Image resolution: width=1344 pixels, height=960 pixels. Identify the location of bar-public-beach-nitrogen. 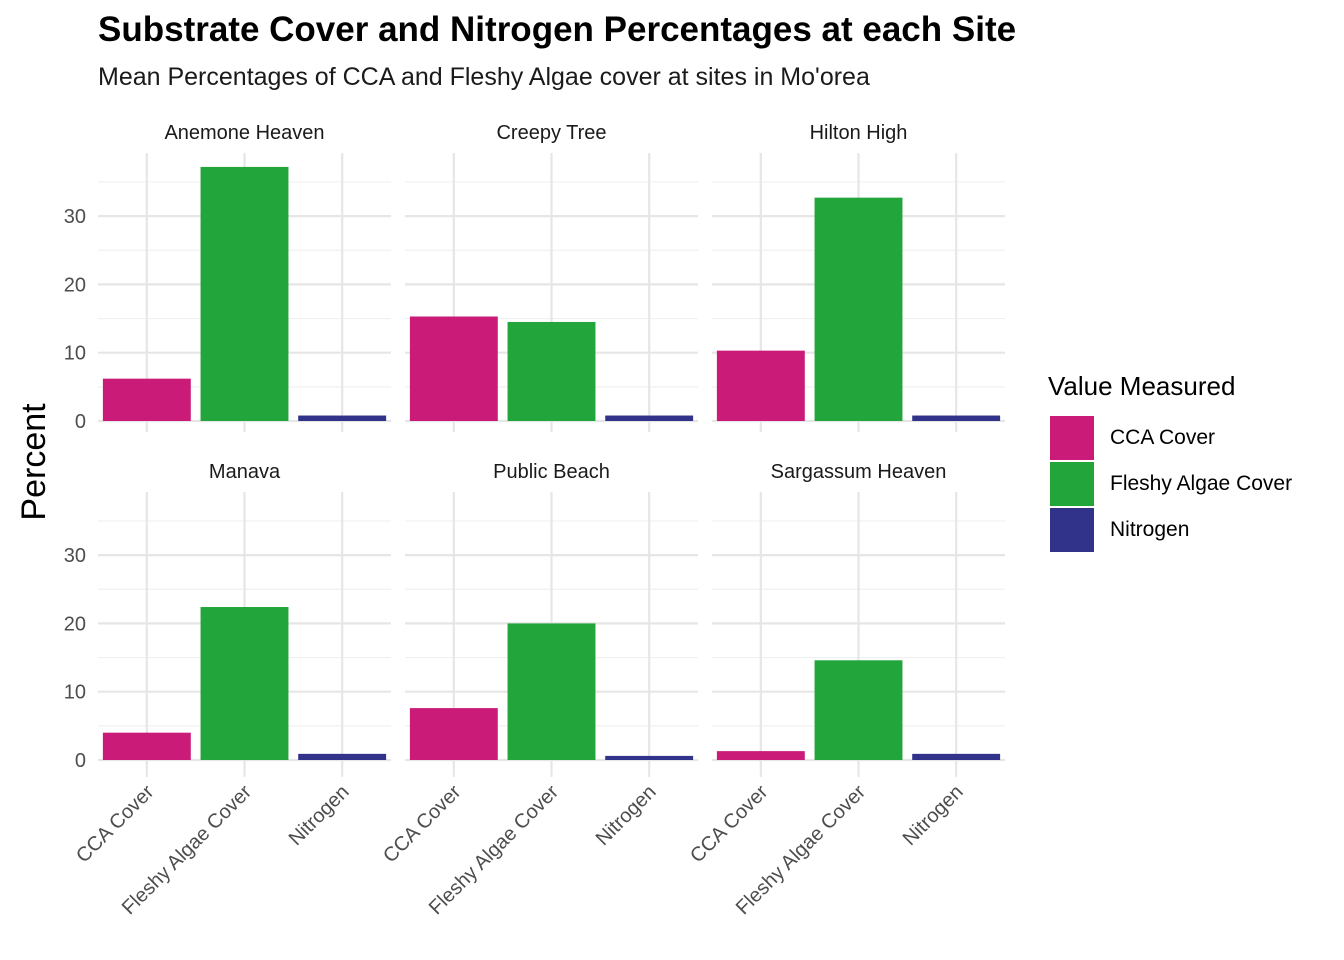
(649, 757).